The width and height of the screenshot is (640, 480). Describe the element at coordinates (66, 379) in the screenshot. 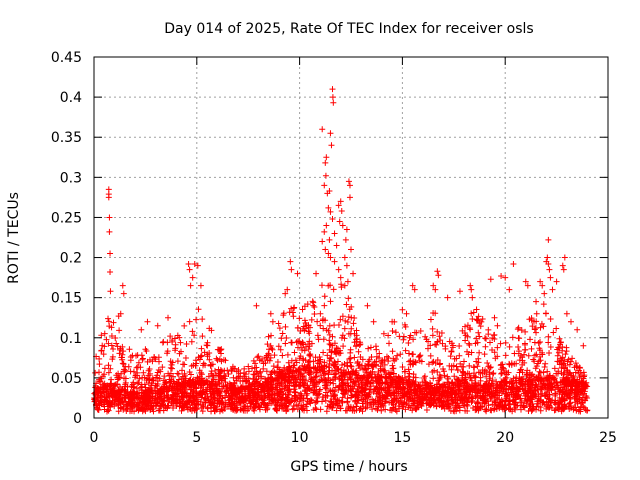

I see `y-tick-label: 0.05` at that location.